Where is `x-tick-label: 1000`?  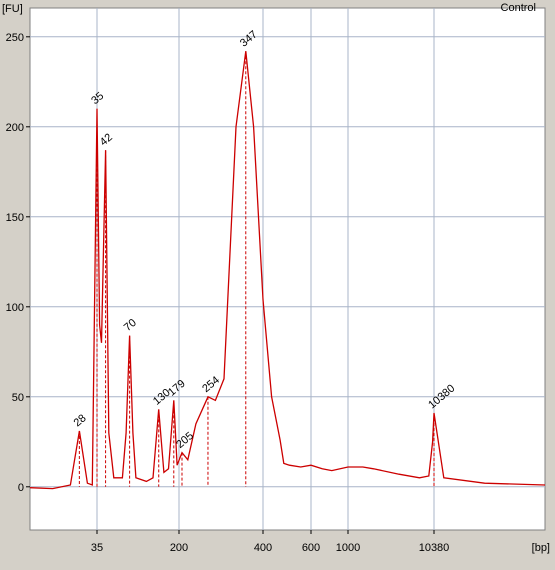 x-tick-label: 1000 is located at coordinates (348, 548).